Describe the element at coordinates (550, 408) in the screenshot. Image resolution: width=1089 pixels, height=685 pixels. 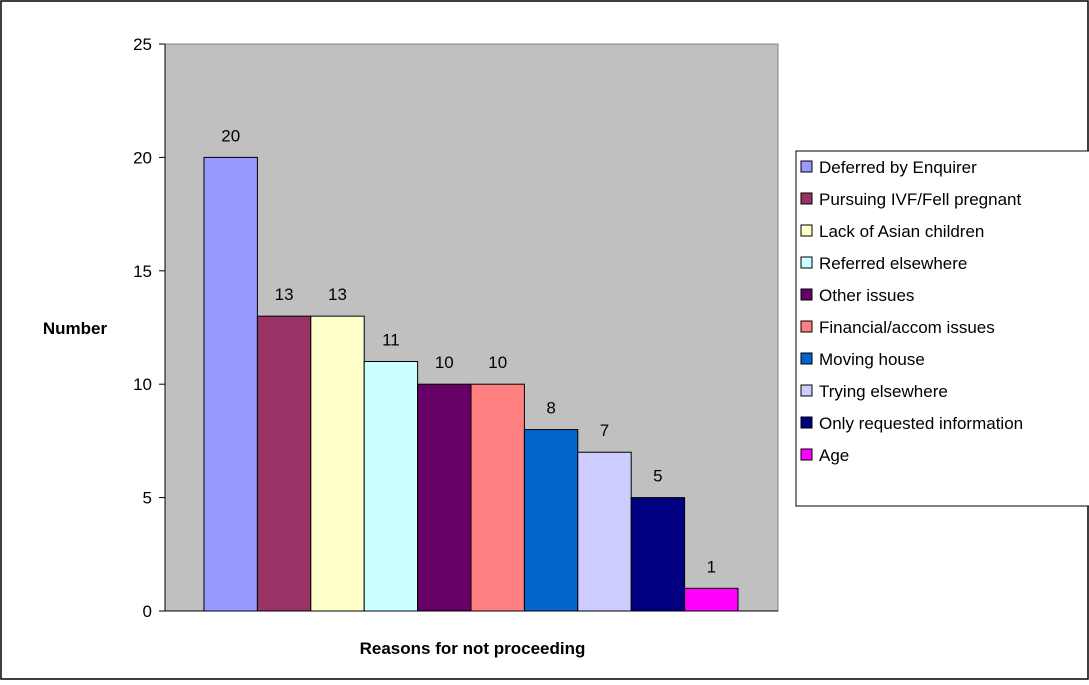
I see `bar-value-label: 8` at that location.